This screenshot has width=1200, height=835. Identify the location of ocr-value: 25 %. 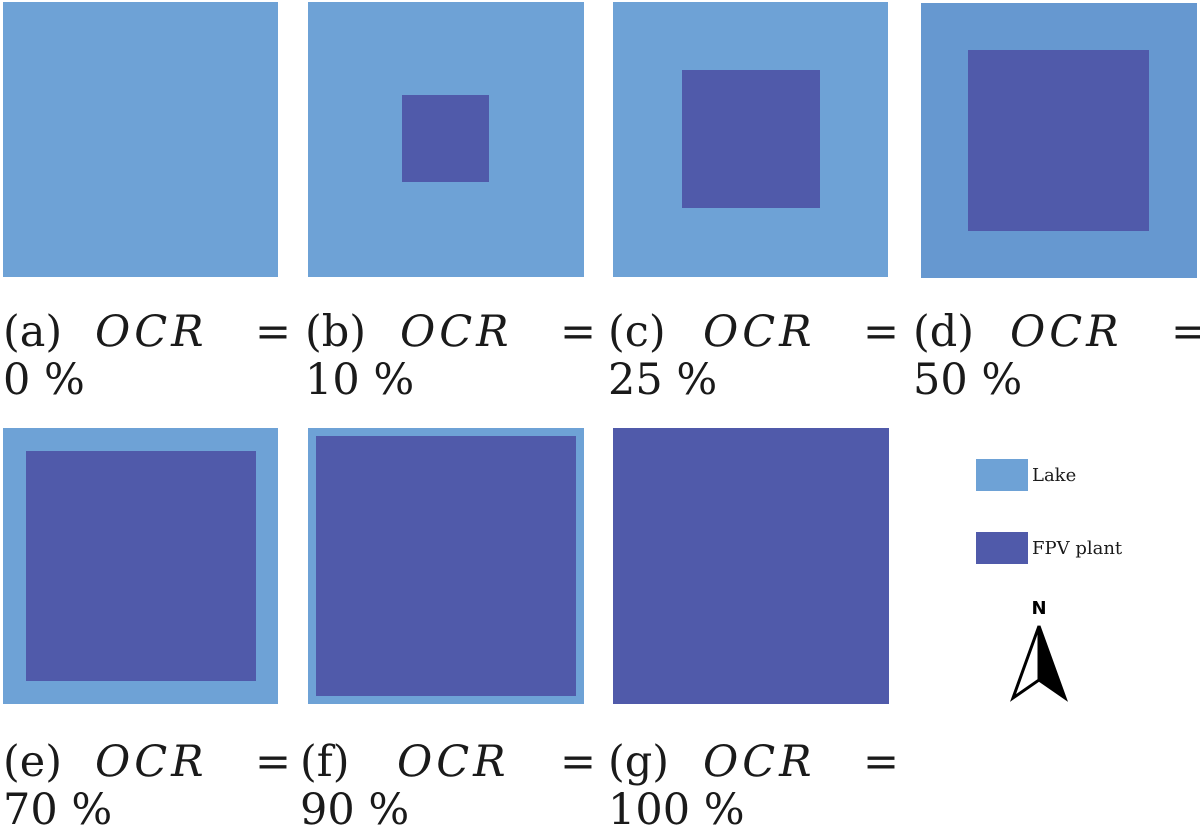
(663, 380).